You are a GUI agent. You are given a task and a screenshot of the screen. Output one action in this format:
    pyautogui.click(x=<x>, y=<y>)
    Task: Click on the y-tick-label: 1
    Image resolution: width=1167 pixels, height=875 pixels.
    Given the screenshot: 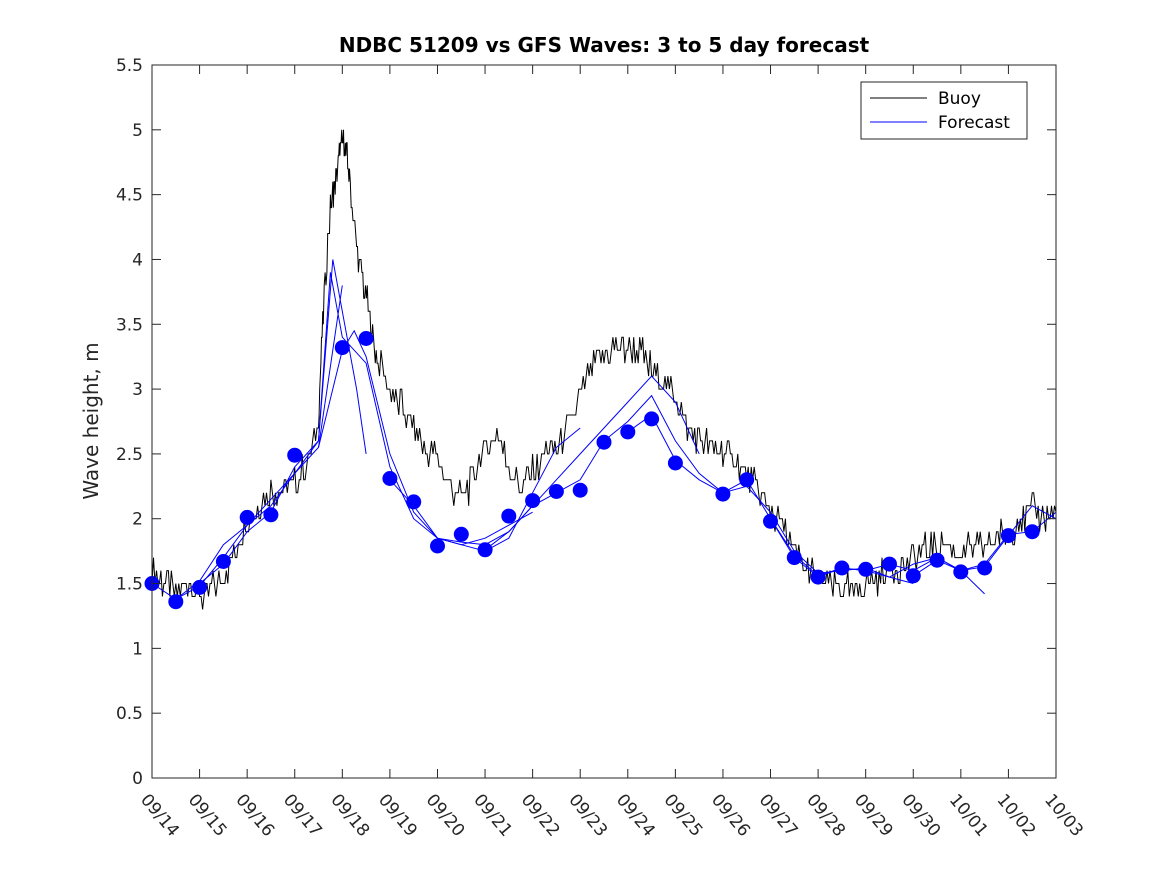 What is the action you would take?
    pyautogui.click(x=137, y=649)
    